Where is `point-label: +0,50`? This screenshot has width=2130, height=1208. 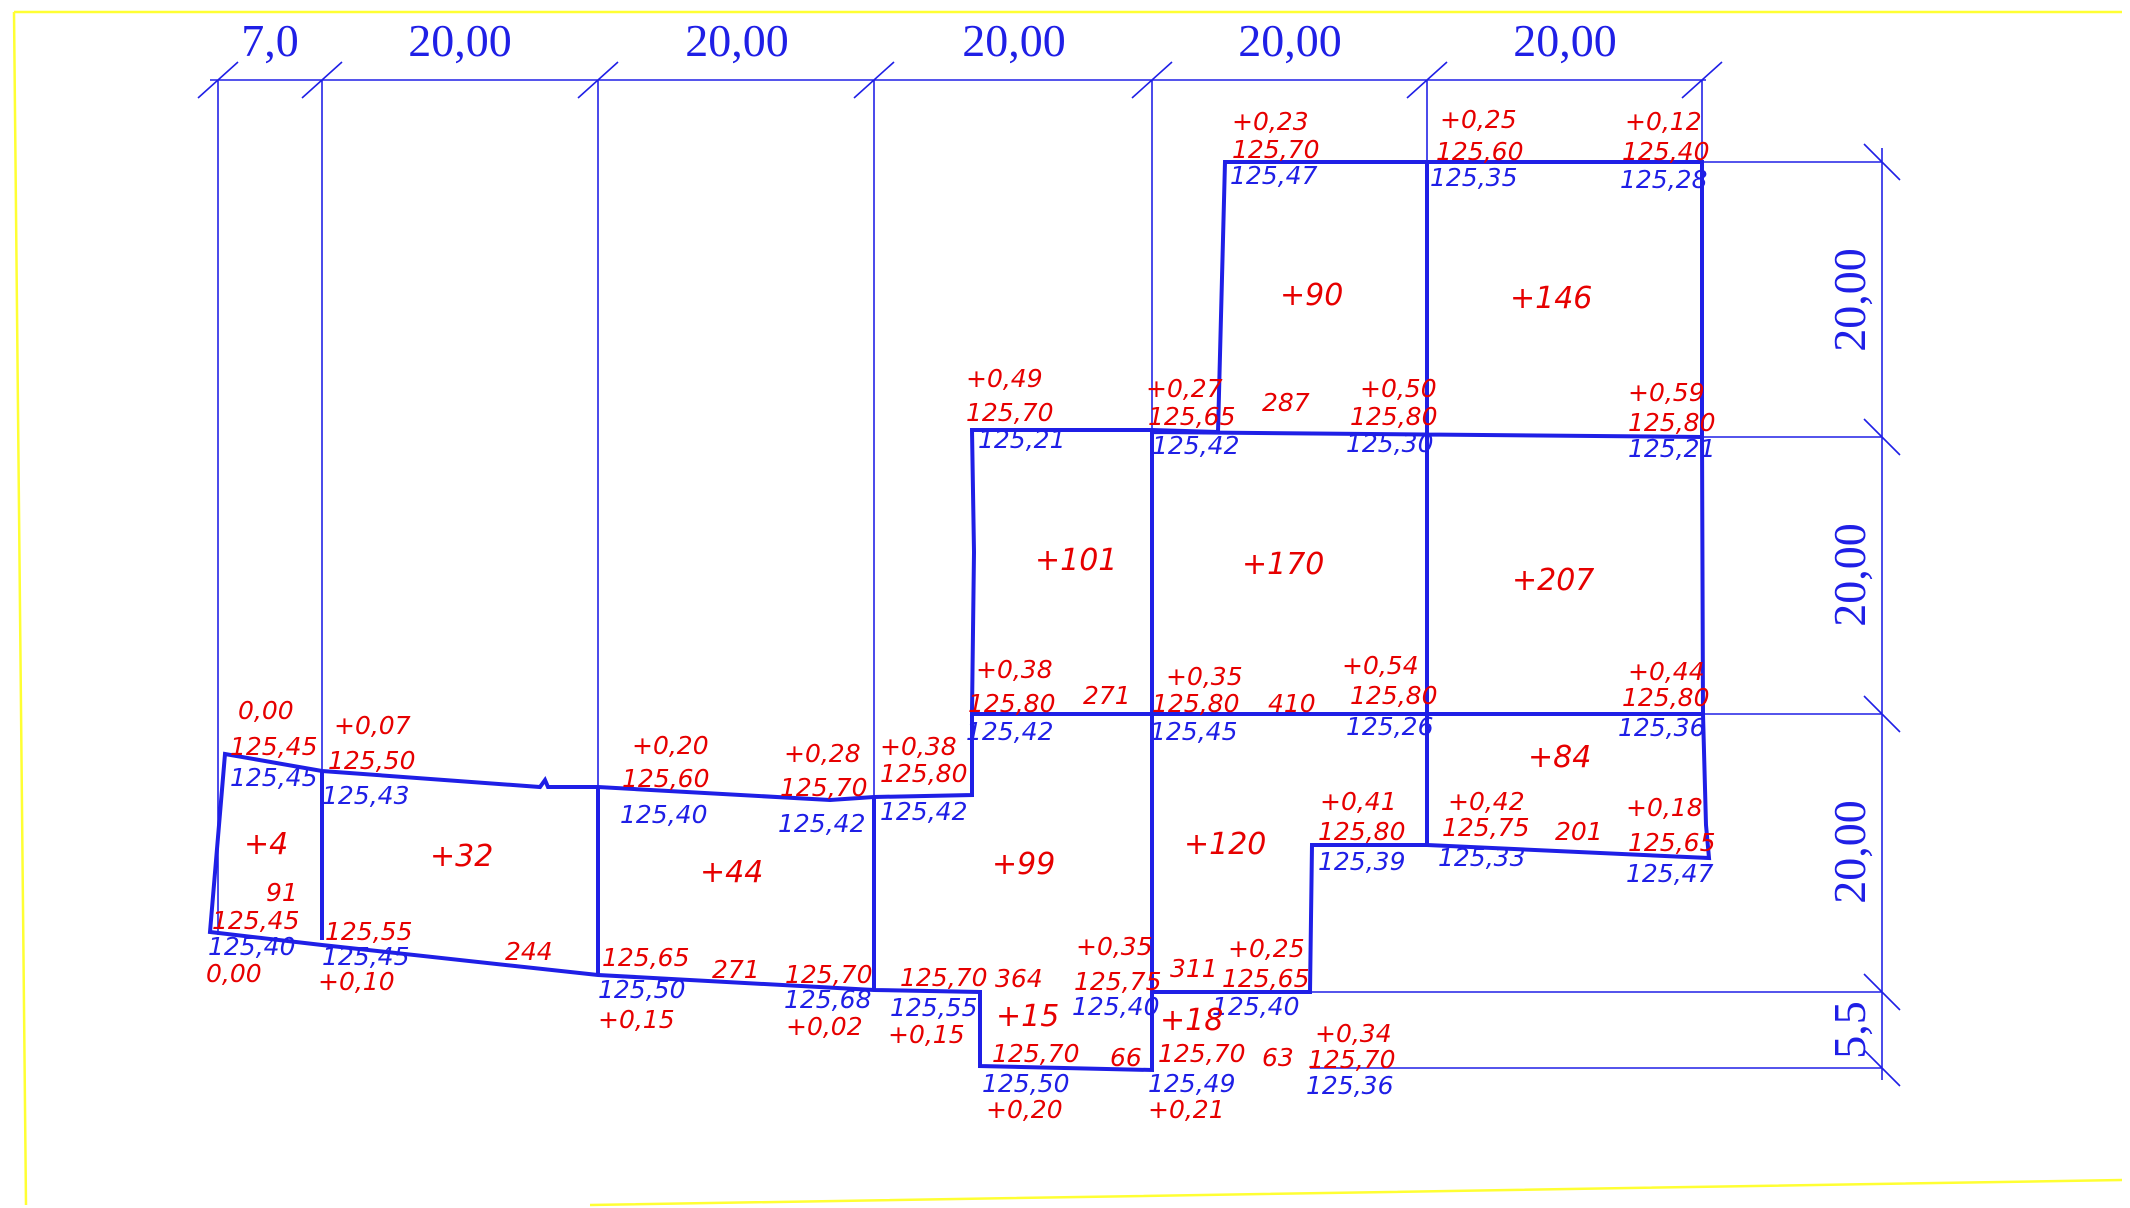
point-label: +0,50 is located at coordinates (1398, 388).